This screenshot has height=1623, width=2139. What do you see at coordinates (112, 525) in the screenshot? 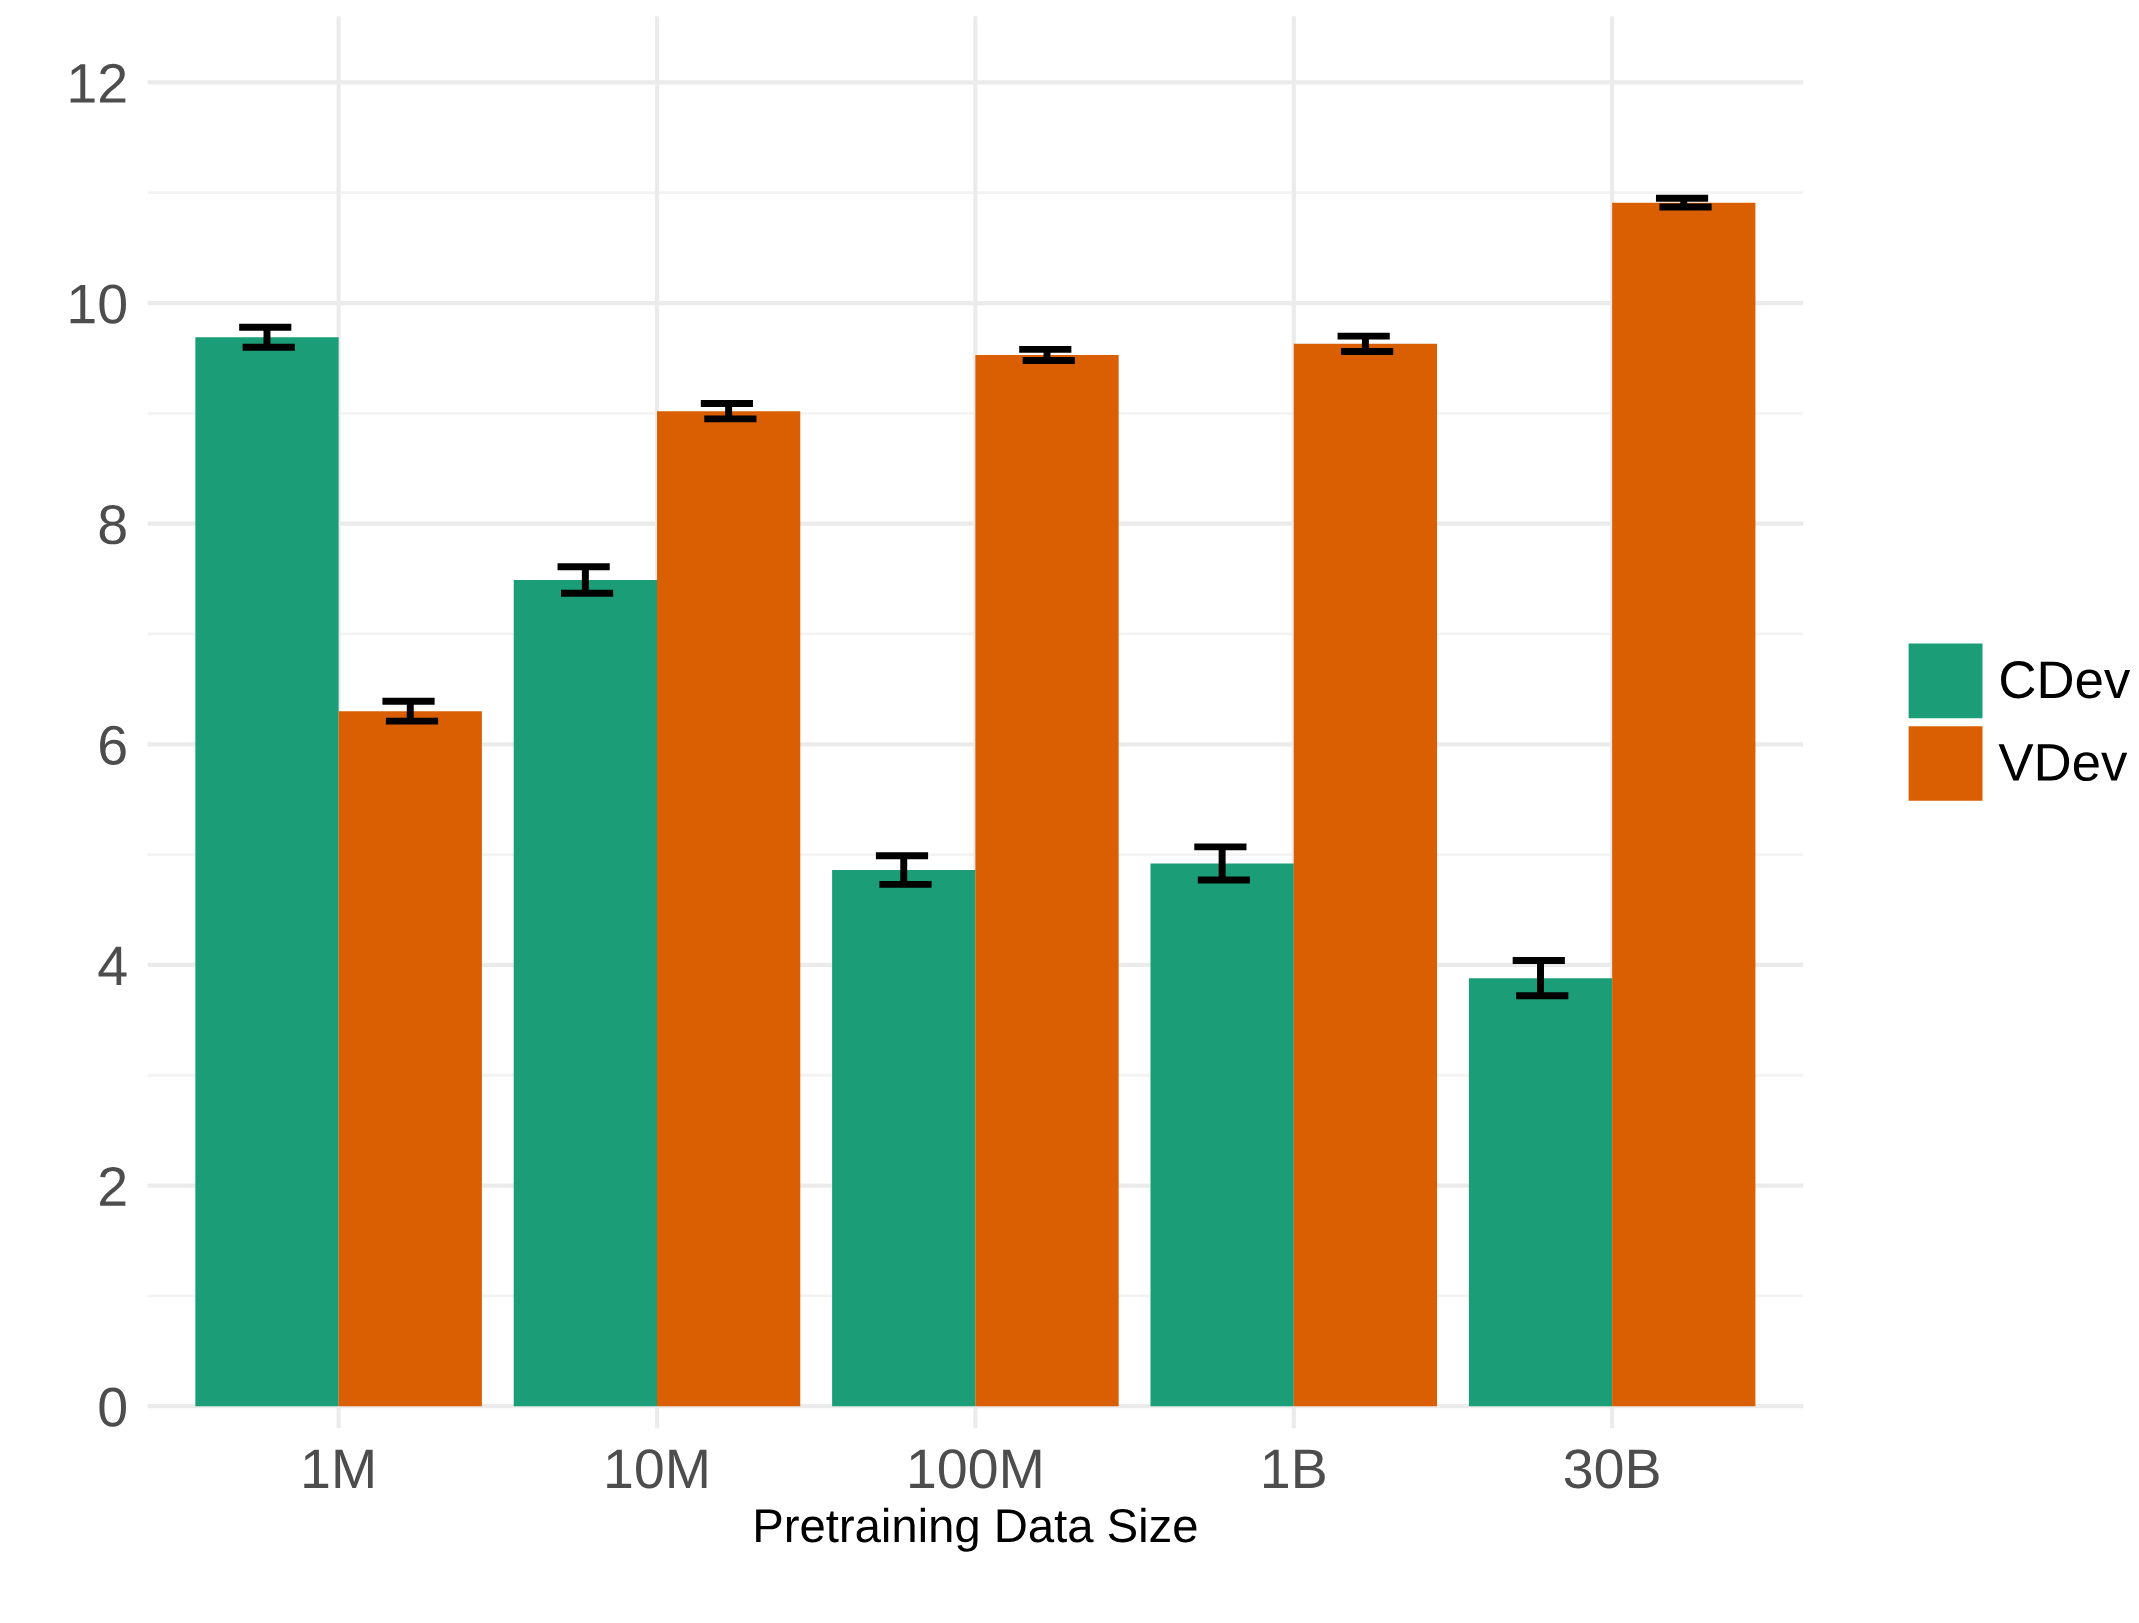
I see `y-tick-label: 8` at bounding box center [112, 525].